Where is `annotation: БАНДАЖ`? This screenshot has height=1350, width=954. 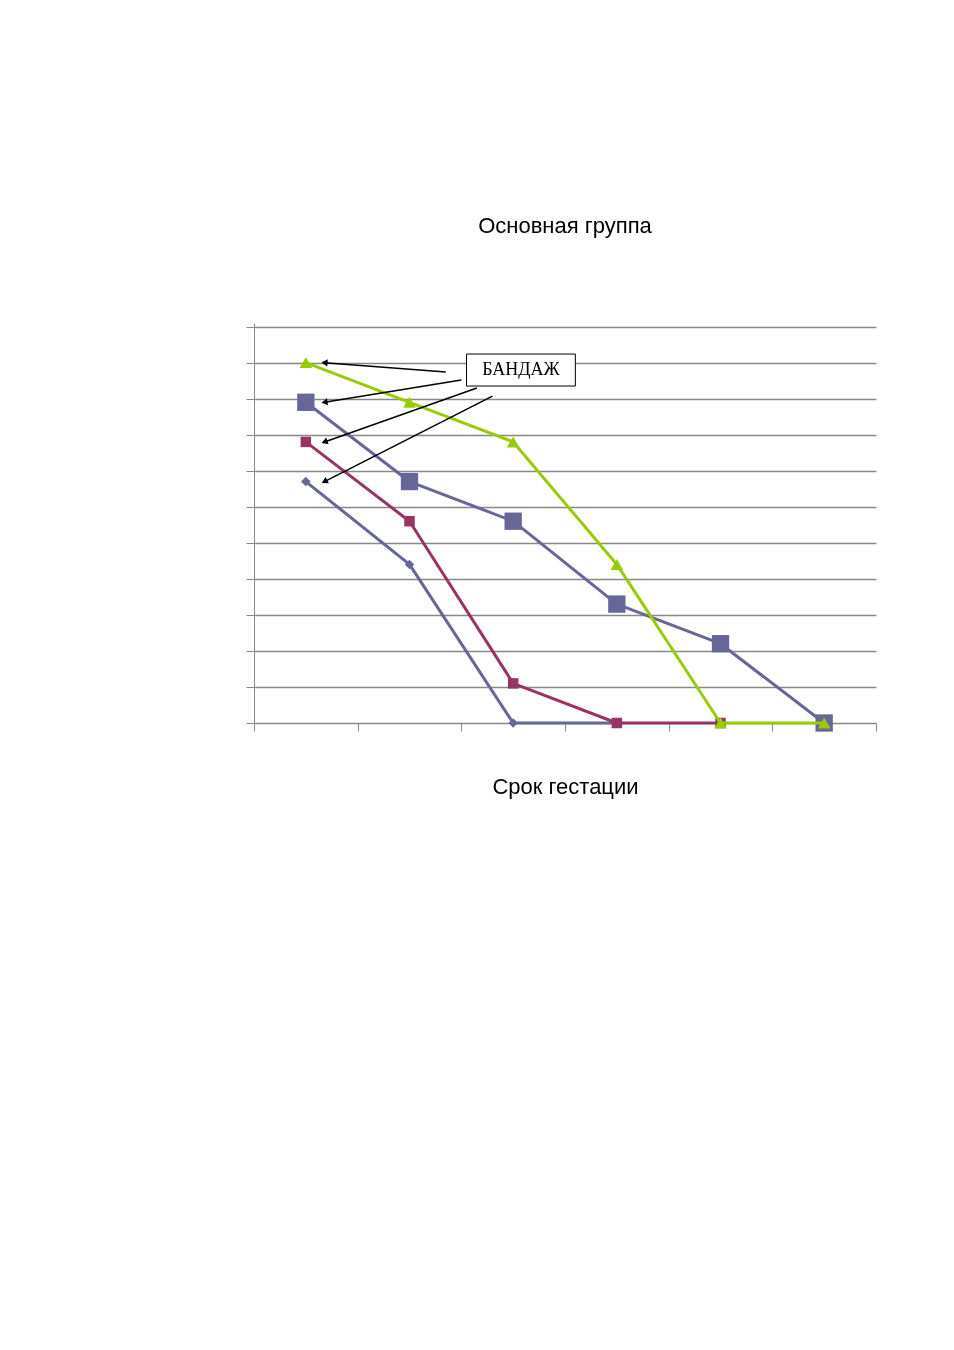 annotation: БАНДАЖ is located at coordinates (521, 369).